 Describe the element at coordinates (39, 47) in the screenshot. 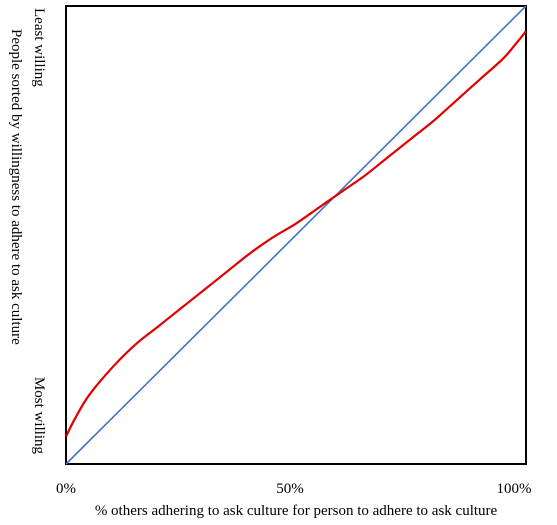

I see `y-end-label-top: Least willing` at that location.